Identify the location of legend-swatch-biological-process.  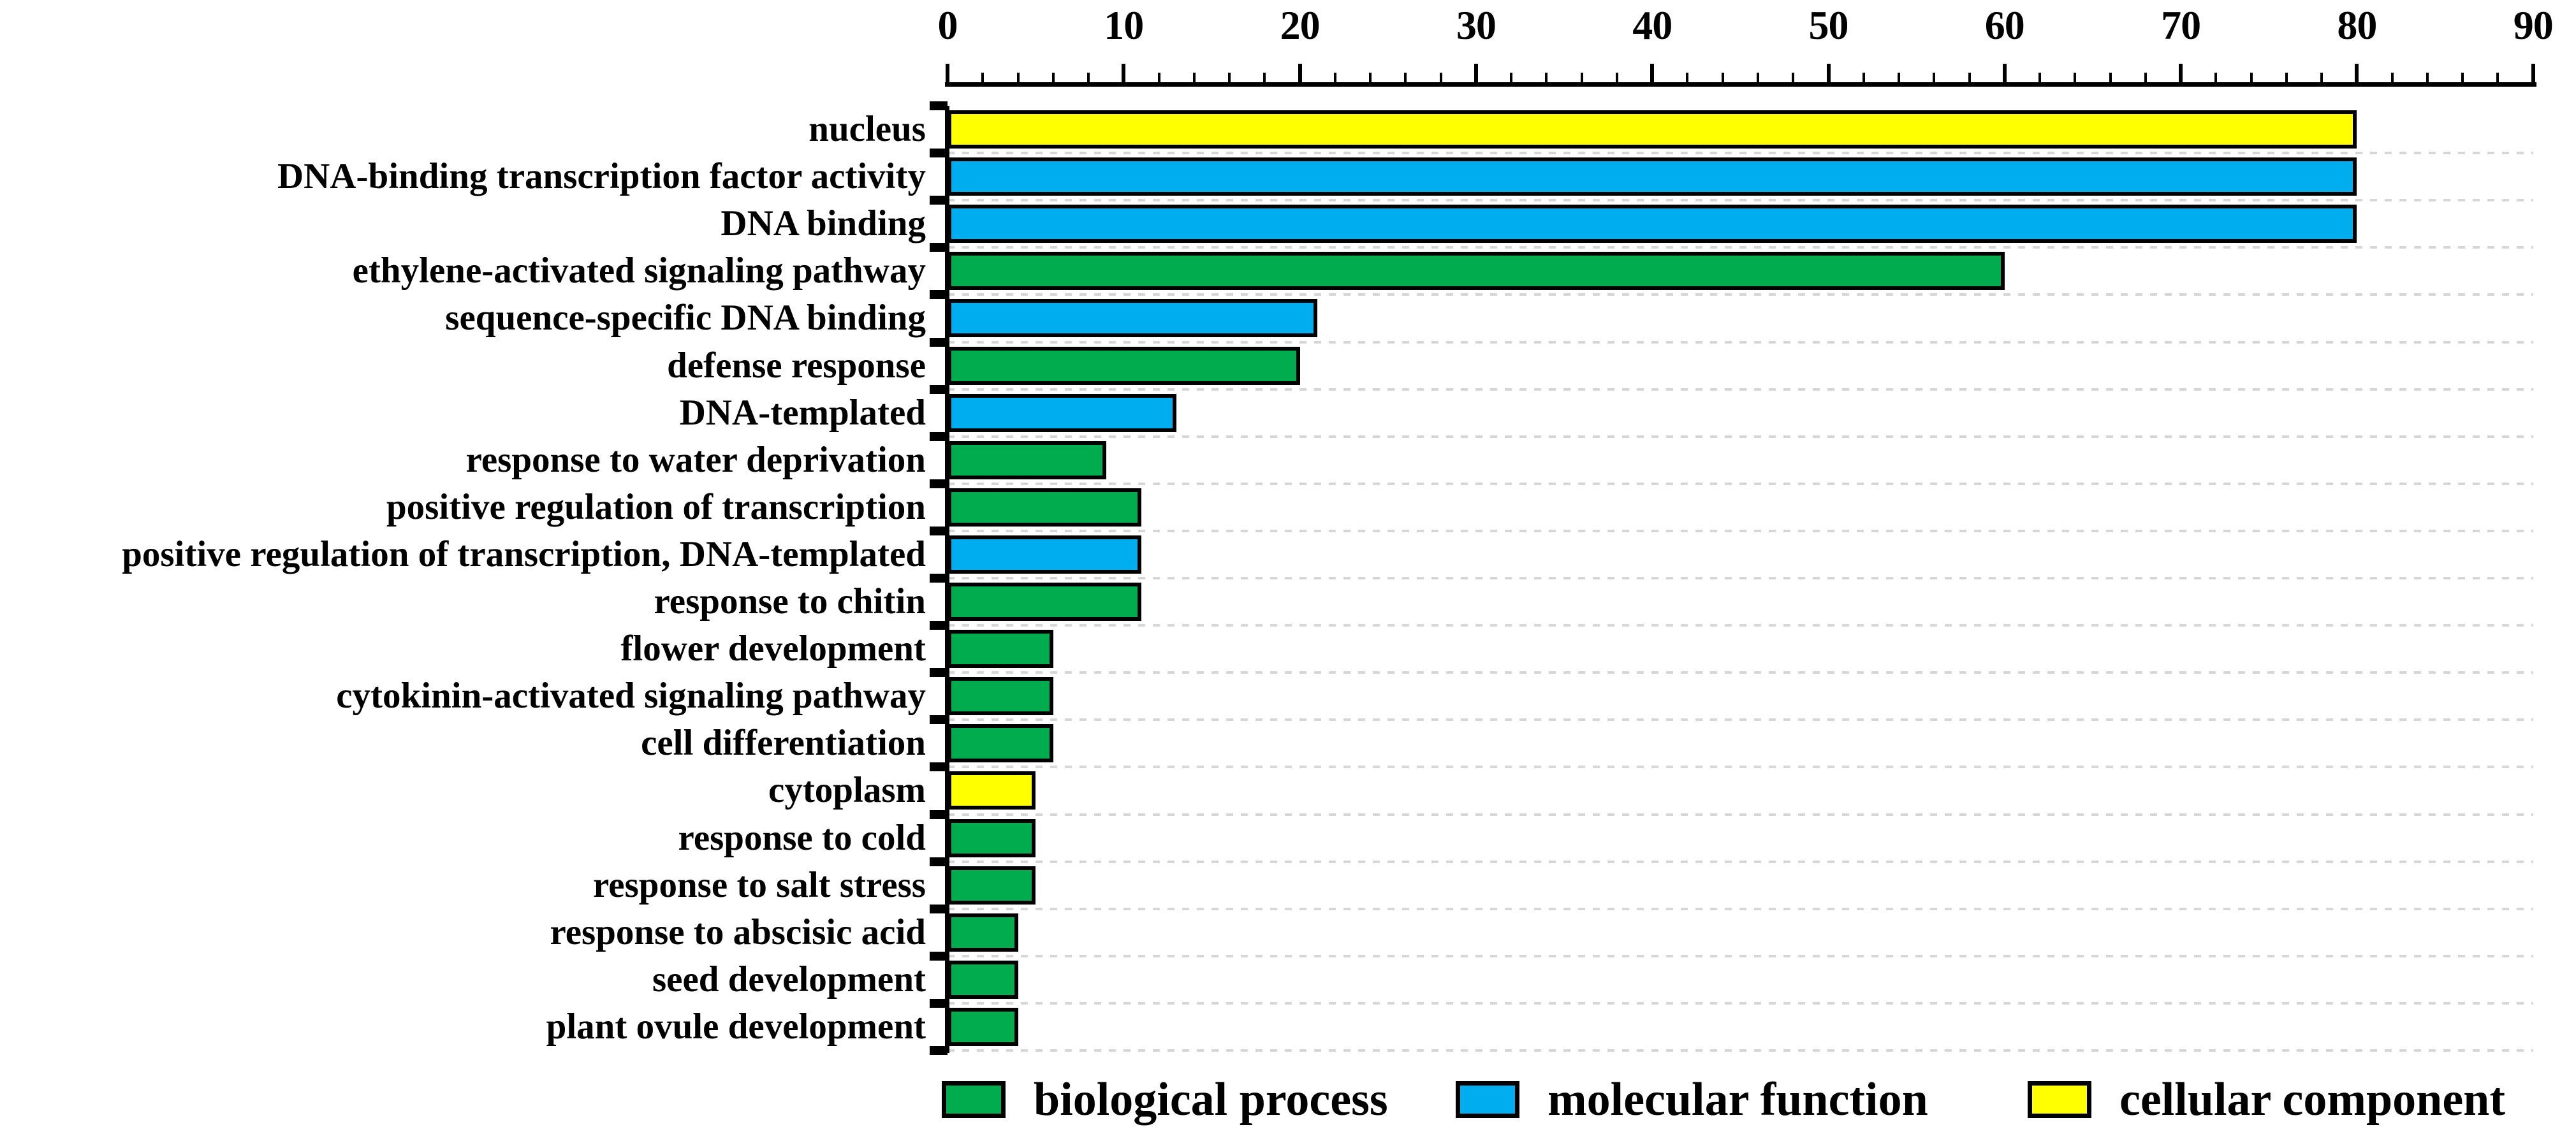
(974, 1099).